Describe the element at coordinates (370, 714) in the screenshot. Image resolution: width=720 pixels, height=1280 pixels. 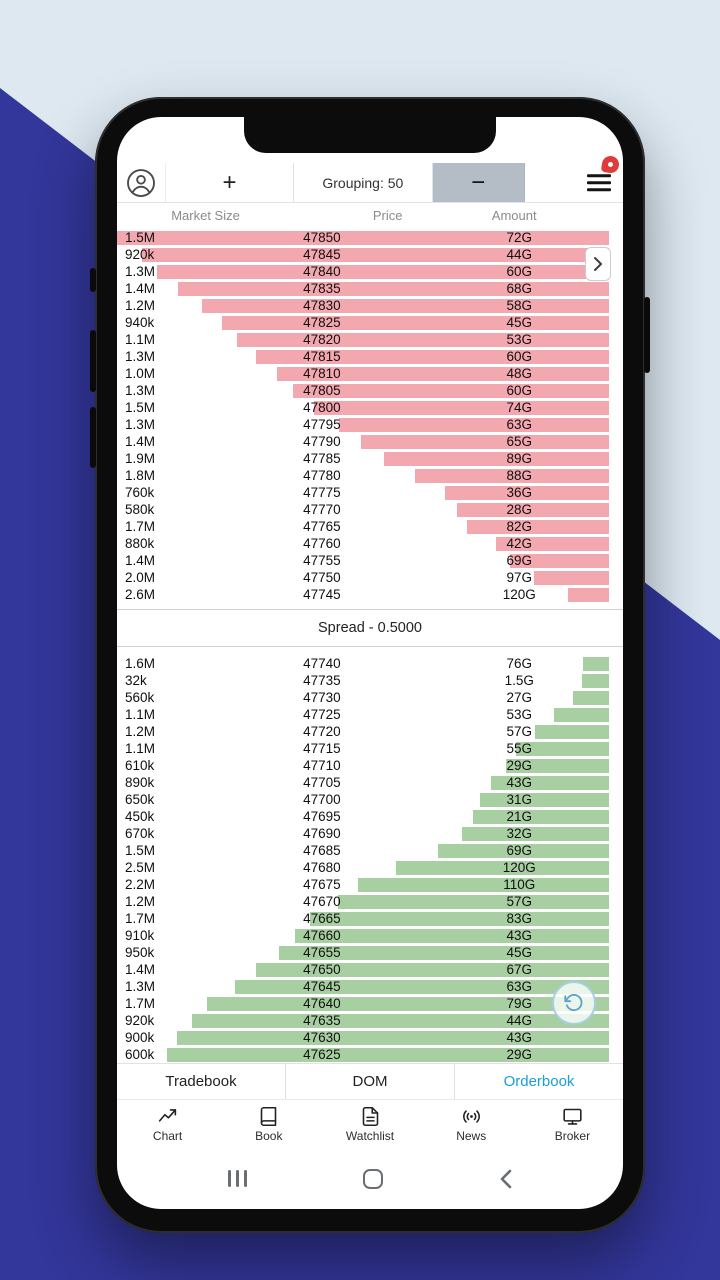
I see `bid-row: 1.1M 47725 53G` at that location.